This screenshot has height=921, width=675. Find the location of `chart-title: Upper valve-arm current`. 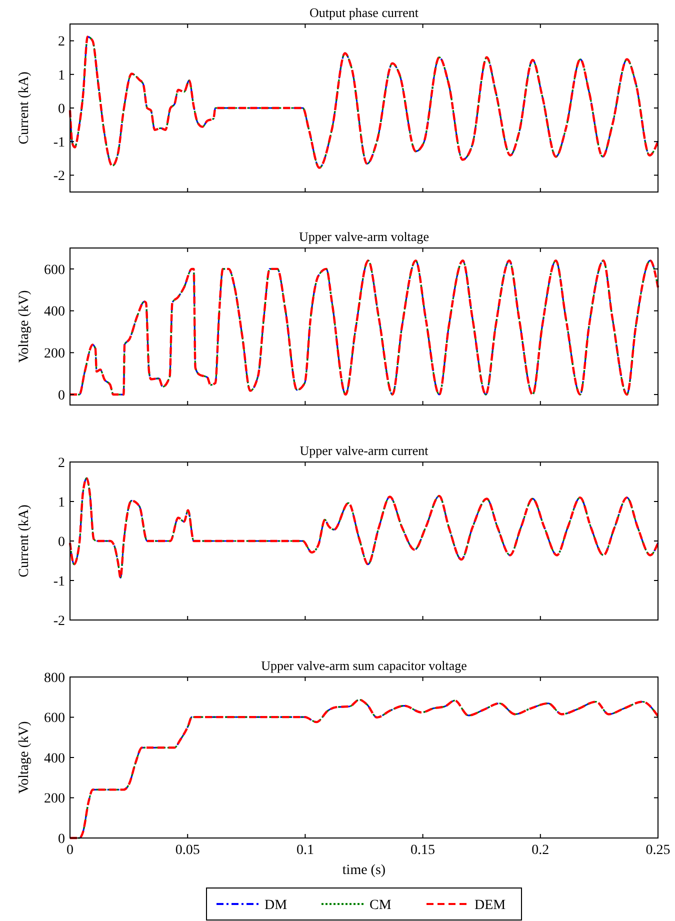

chart-title: Upper valve-arm current is located at coordinates (364, 450).